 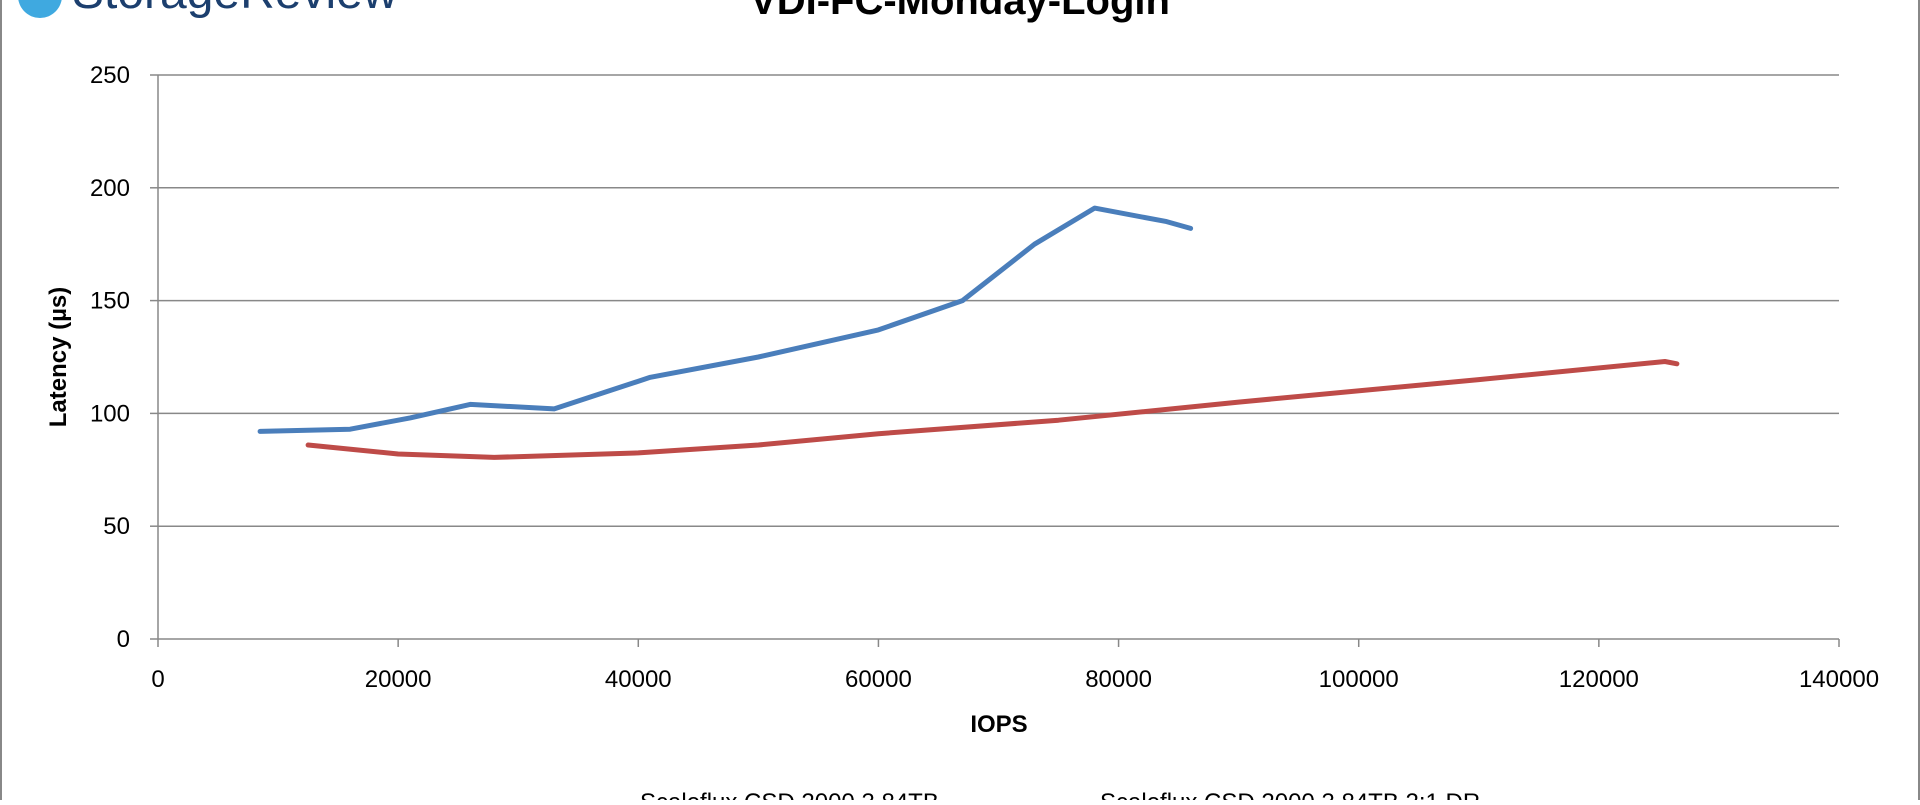 What do you see at coordinates (878, 679) in the screenshot?
I see `x-tick-label: 60000` at bounding box center [878, 679].